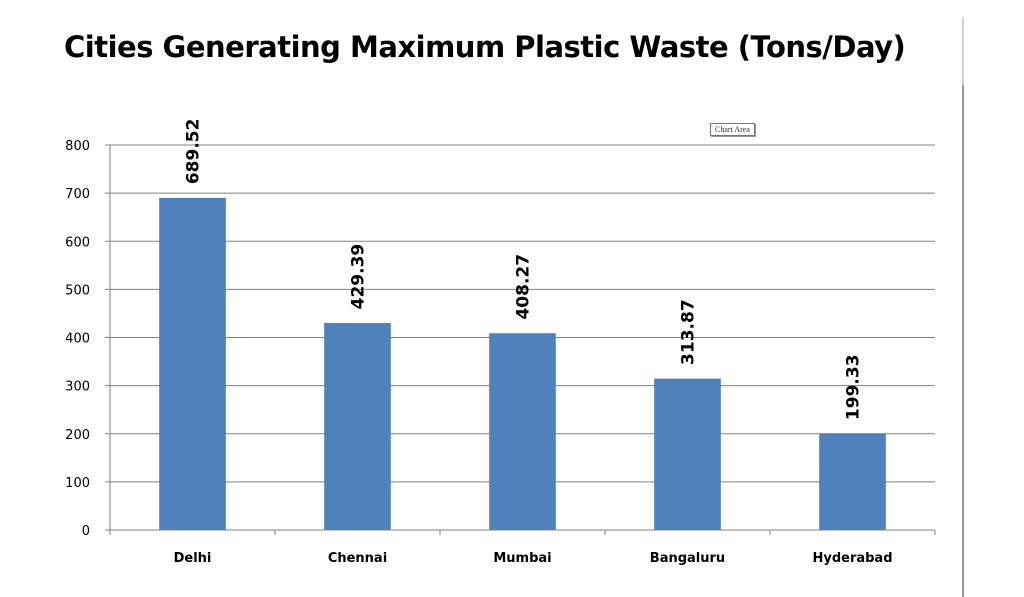 This screenshot has width=1024, height=597. I want to click on window-edge-divider-shadow, so click(963, 341).